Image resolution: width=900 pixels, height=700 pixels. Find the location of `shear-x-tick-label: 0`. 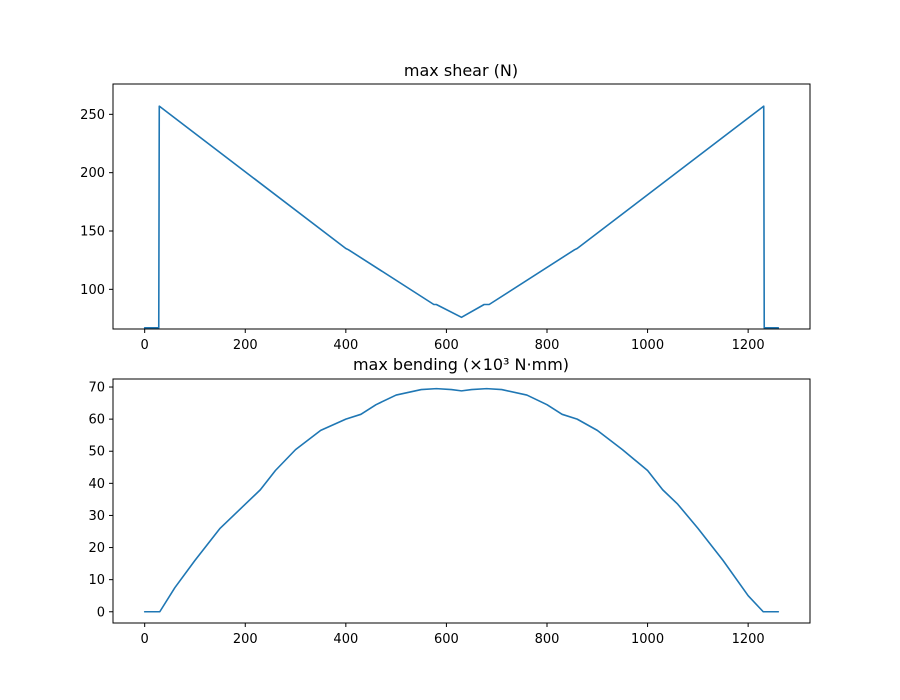

shear-x-tick-label: 0 is located at coordinates (145, 345).